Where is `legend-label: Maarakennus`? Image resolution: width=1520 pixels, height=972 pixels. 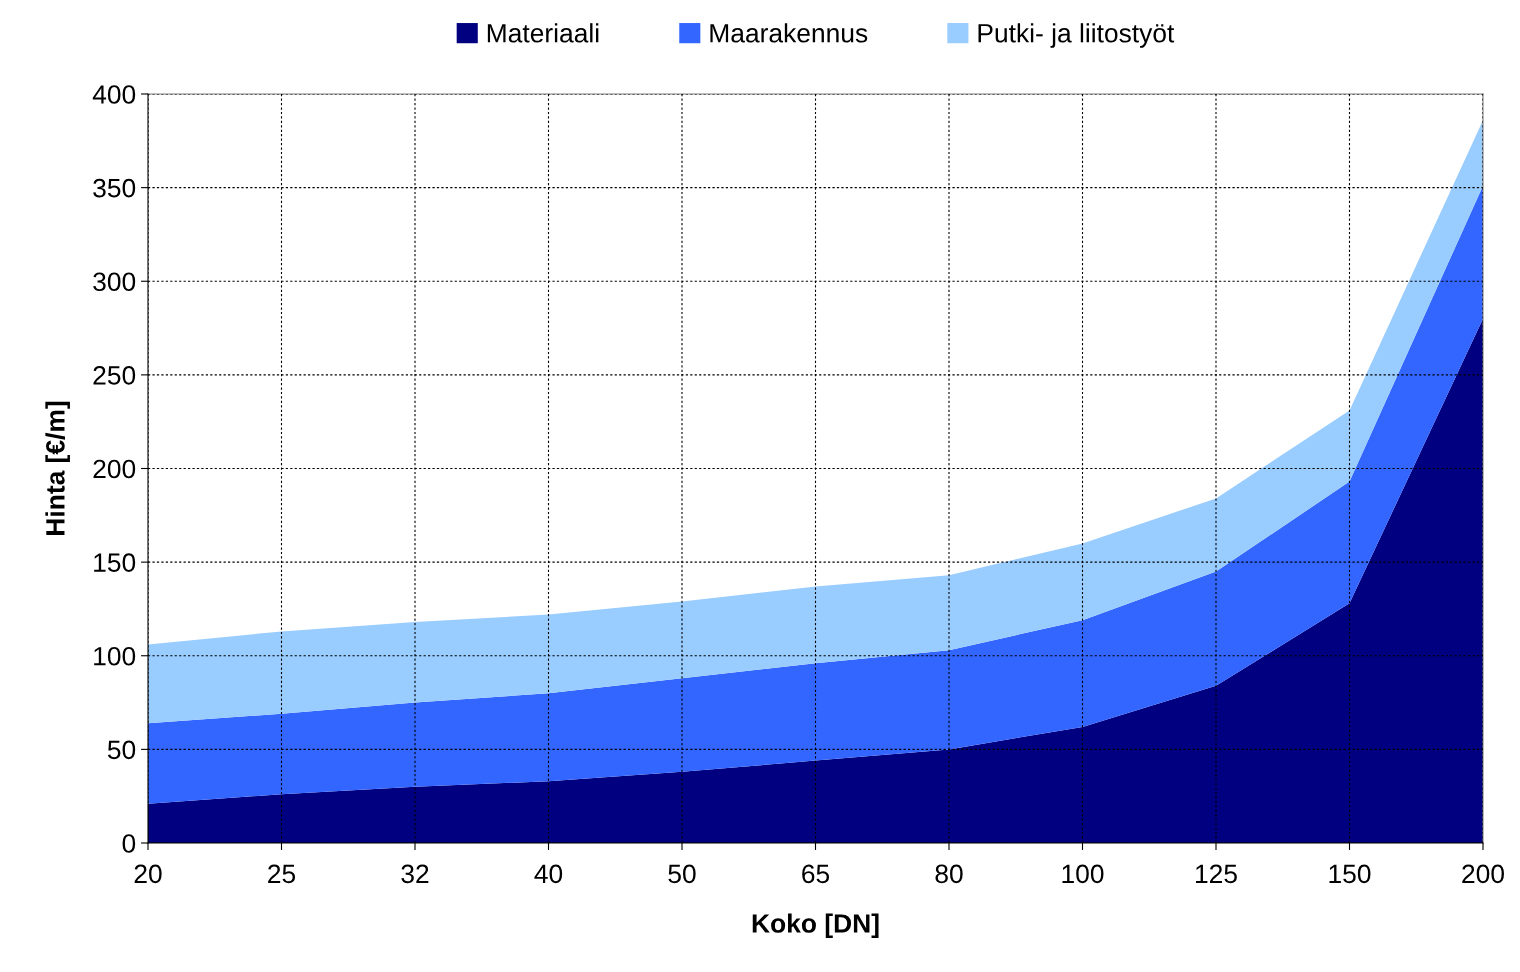
legend-label: Maarakennus is located at coordinates (789, 33).